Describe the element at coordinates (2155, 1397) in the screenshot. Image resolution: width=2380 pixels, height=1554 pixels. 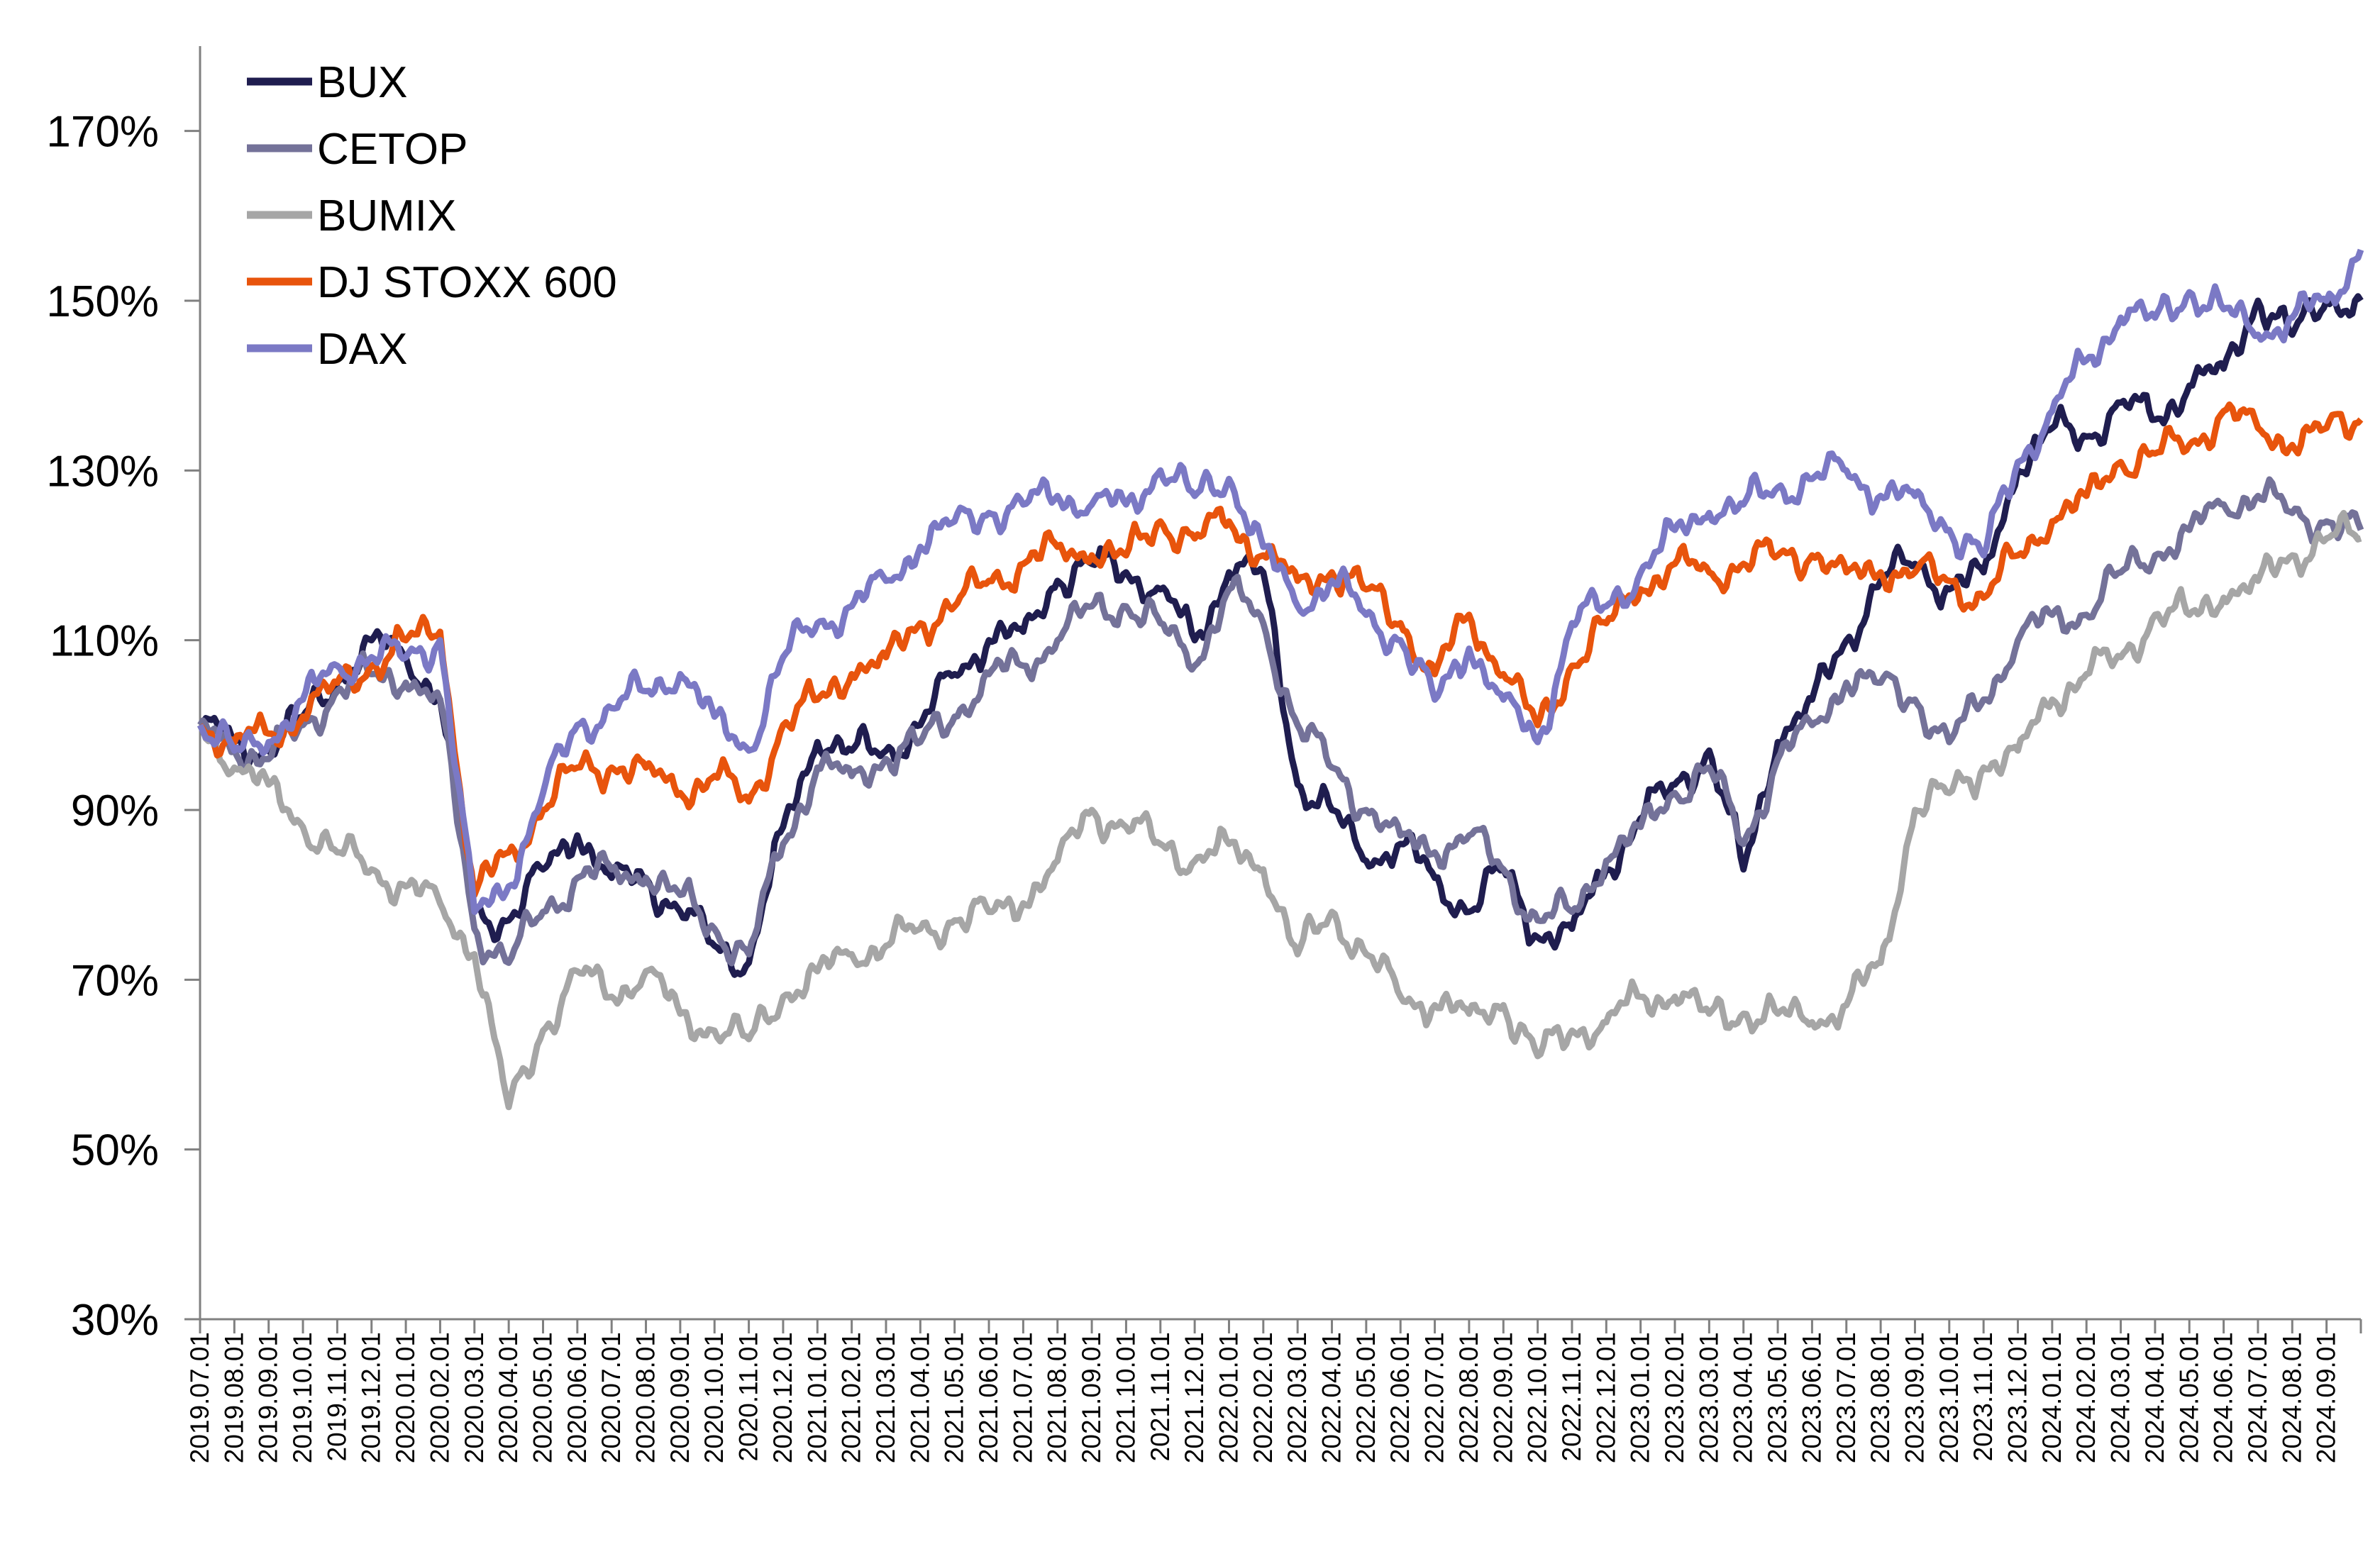
I see `x-tick-label: 2024.04.01` at that location.